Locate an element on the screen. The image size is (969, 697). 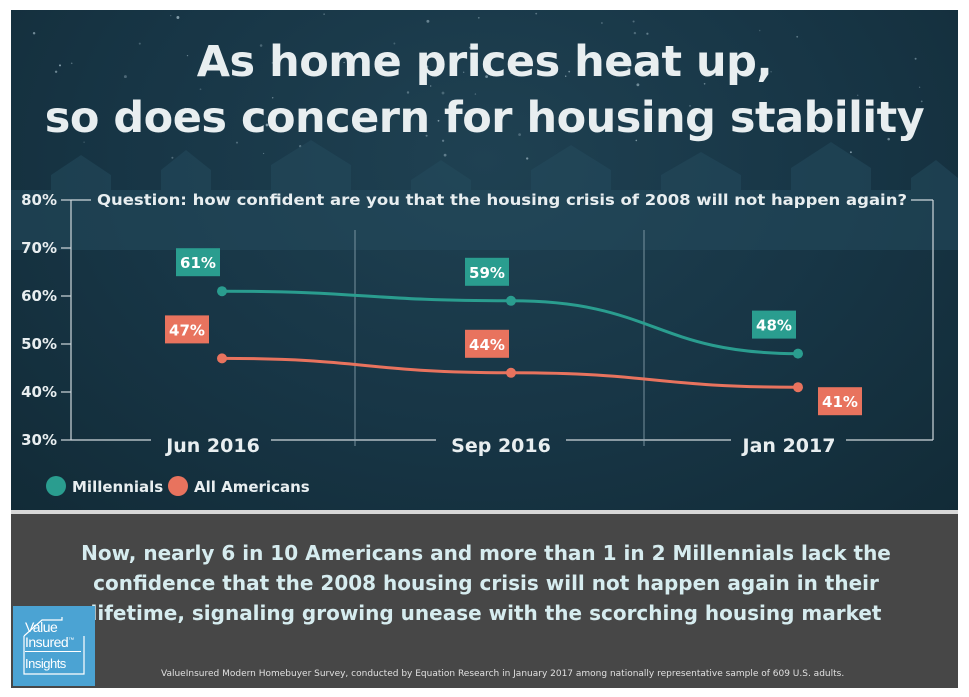
x-category-label: Jan 2017 is located at coordinates (788, 446).